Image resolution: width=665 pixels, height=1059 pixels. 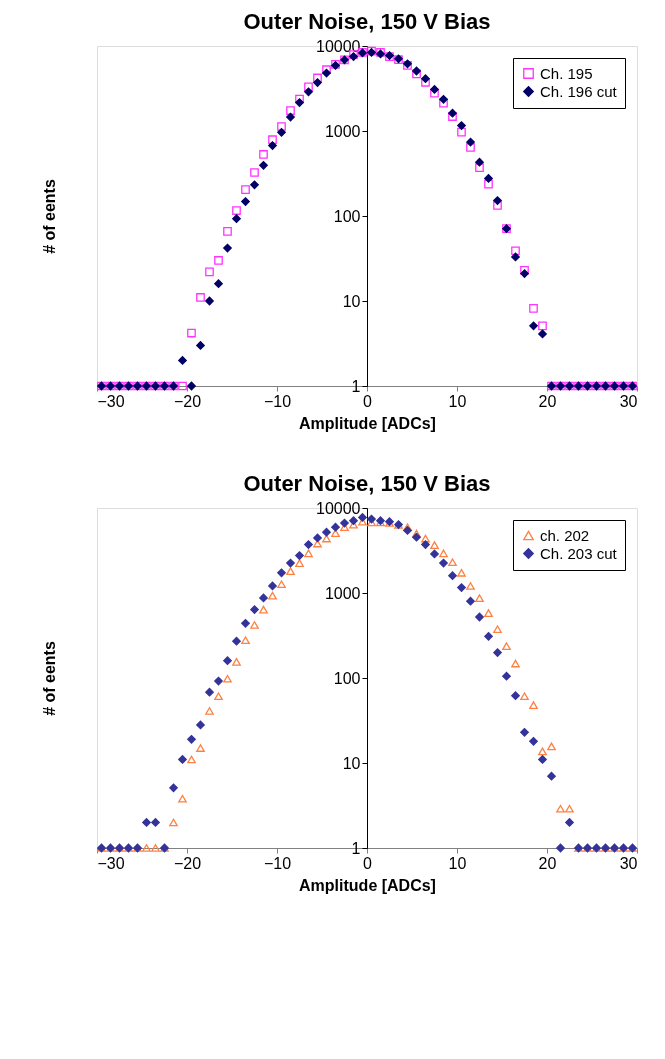 What do you see at coordinates (579, 553) in the screenshot?
I see `legend-label: Ch. 203 cut` at bounding box center [579, 553].